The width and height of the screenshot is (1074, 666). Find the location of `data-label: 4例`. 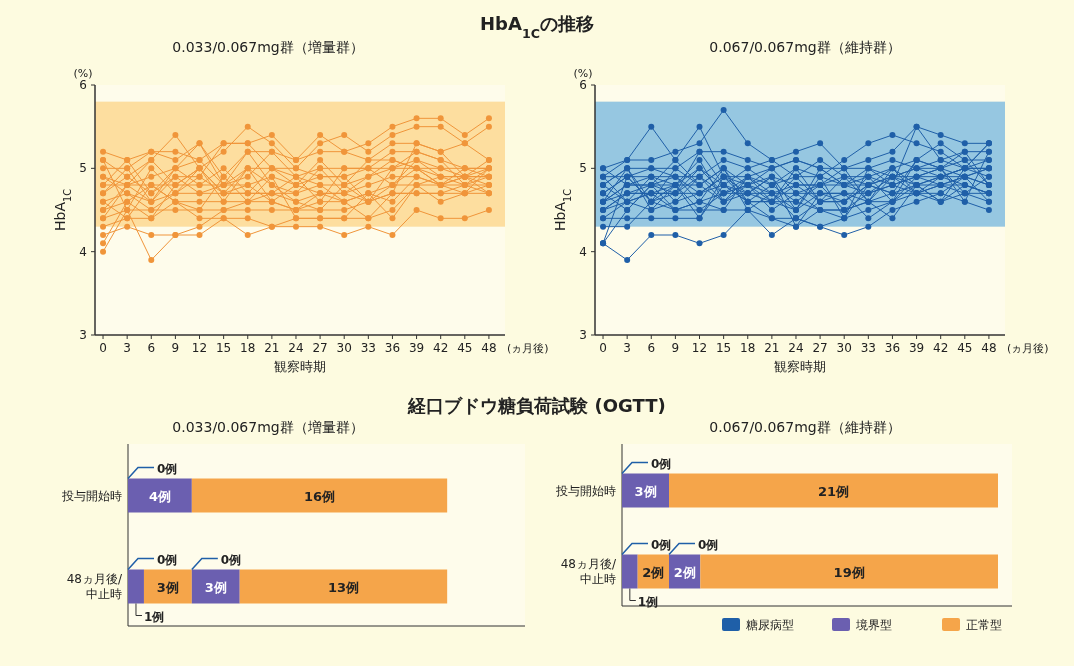

data-label: 4例 is located at coordinates (159, 496).